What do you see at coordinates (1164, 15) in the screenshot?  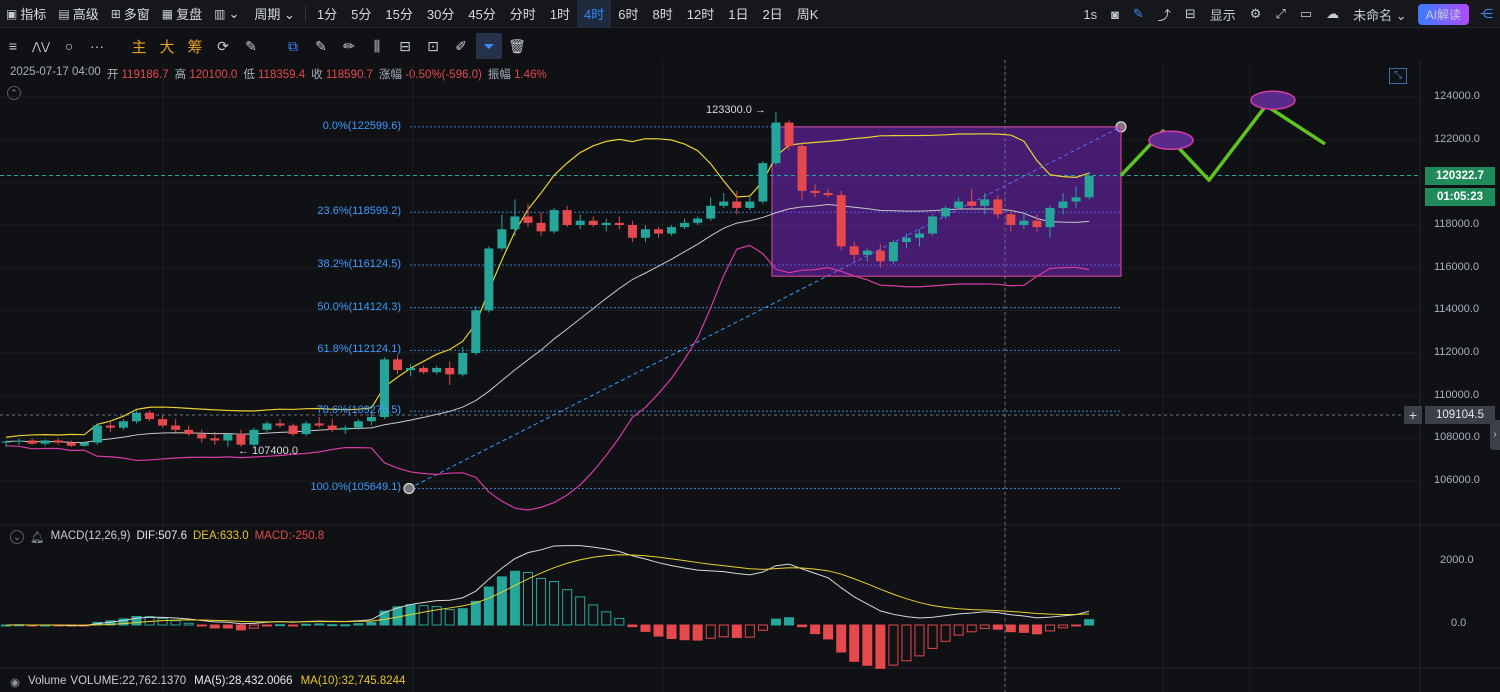 I see `reply-icon: ⤴` at bounding box center [1164, 15].